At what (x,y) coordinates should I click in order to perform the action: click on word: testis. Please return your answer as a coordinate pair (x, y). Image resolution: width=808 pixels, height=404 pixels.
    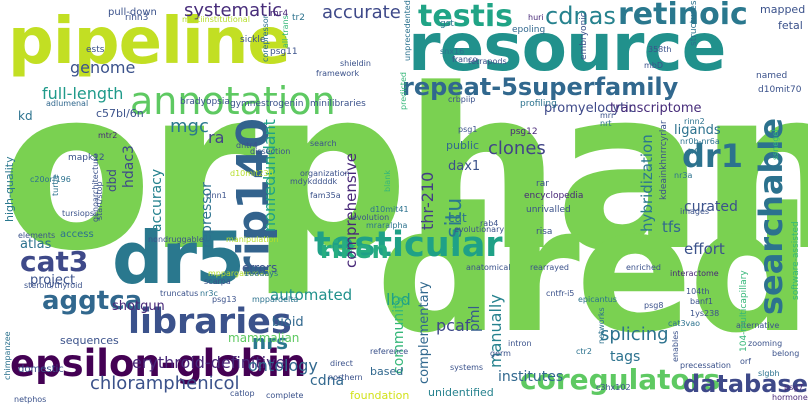
    Looking at the image, I should click on (466, 17).